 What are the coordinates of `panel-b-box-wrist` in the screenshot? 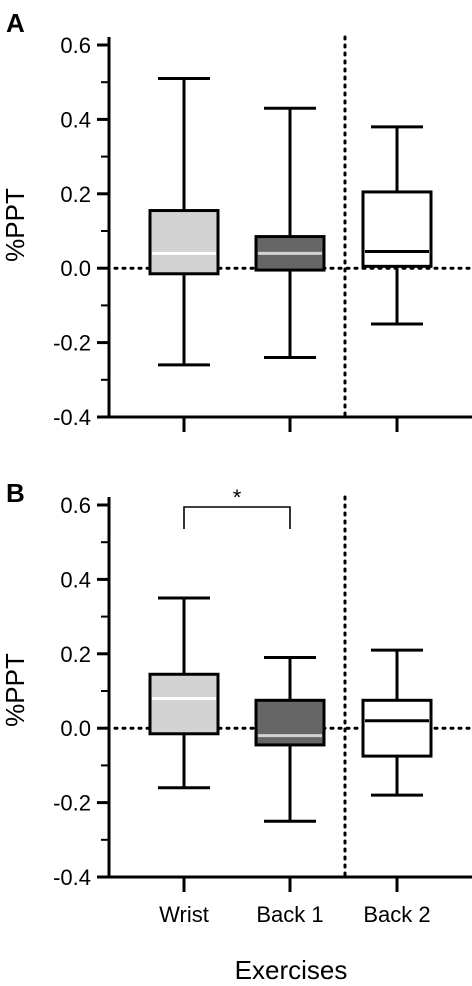 It's located at (184, 693).